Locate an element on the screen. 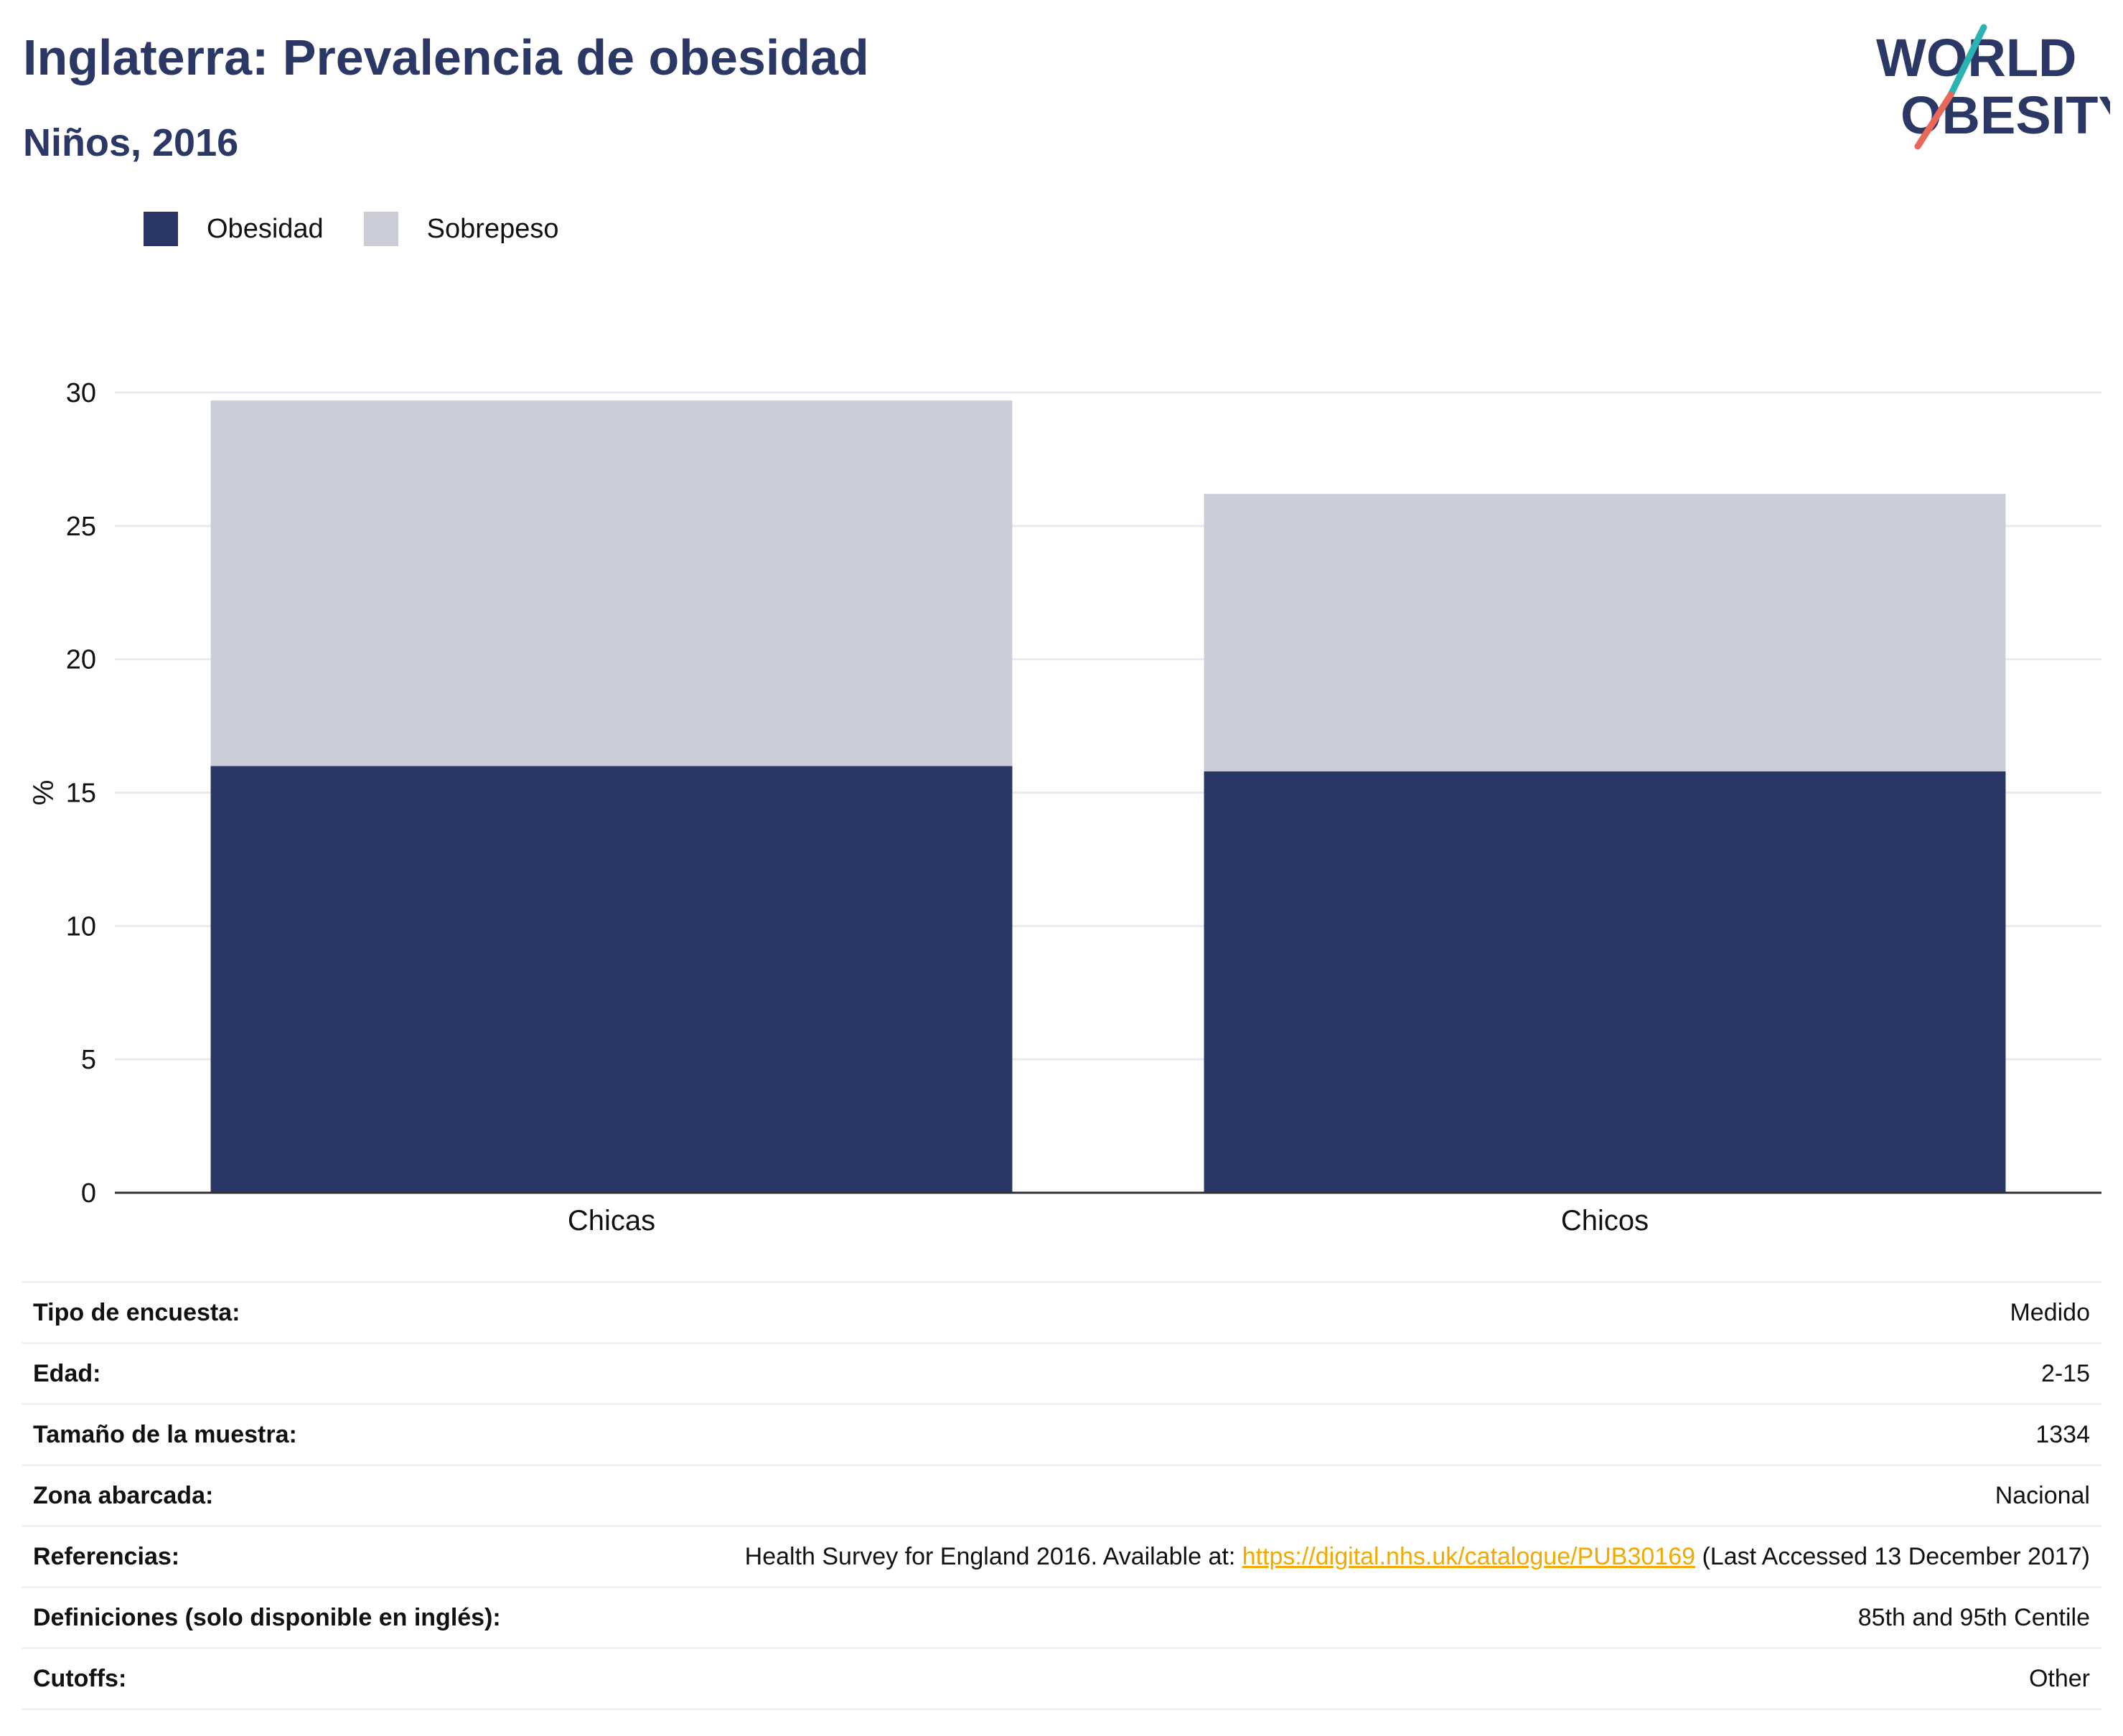 This screenshot has width=2123, height=1736. y-tick-label: 15 is located at coordinates (81, 794).